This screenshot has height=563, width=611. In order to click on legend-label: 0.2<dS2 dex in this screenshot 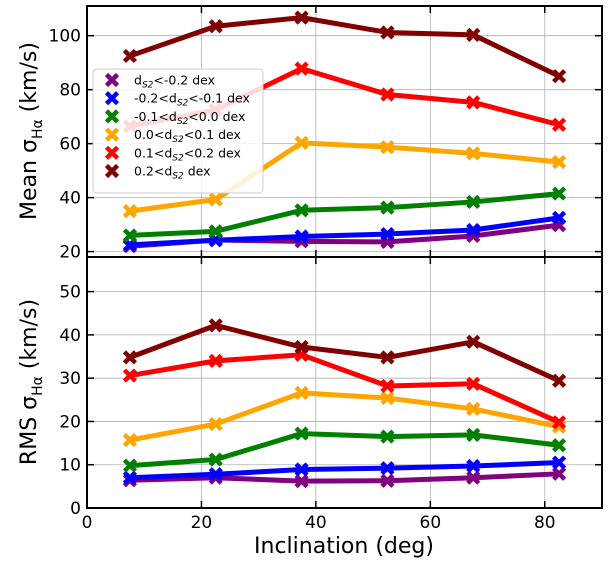, I will do `click(172, 173)`.